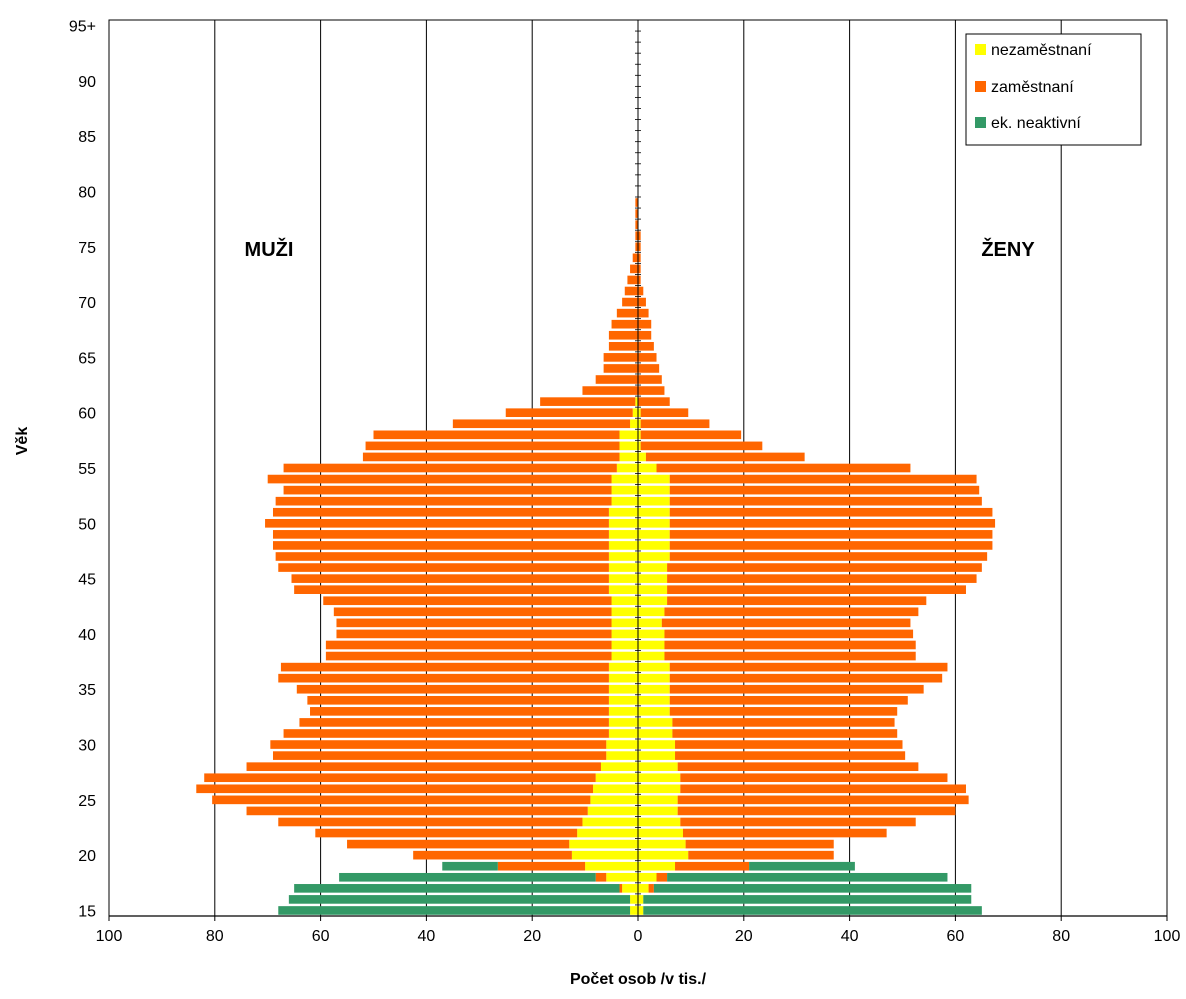 The width and height of the screenshot is (1186, 999). What do you see at coordinates (87, 690) in the screenshot?
I see `y-tick-label: 35` at bounding box center [87, 690].